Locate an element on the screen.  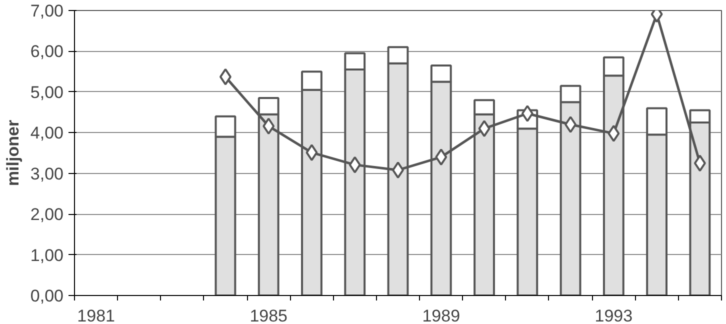
y-tick-label: 3,00 is located at coordinates (47, 174).